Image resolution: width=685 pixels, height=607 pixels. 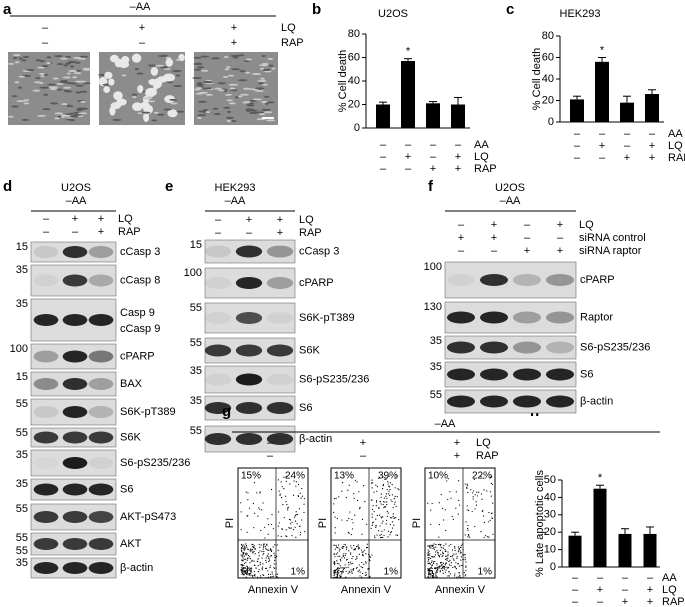 What do you see at coordinates (76, 188) in the screenshot?
I see `cell-line: U2OS` at bounding box center [76, 188].